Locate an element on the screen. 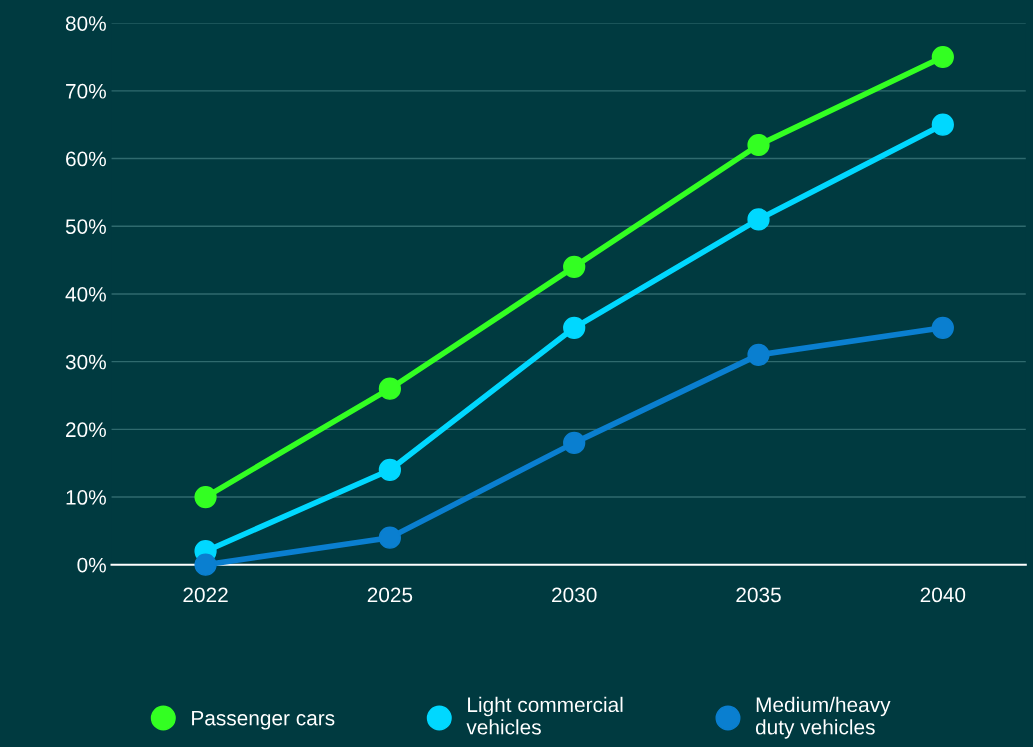  x-tick-label: 2022 is located at coordinates (205, 595).